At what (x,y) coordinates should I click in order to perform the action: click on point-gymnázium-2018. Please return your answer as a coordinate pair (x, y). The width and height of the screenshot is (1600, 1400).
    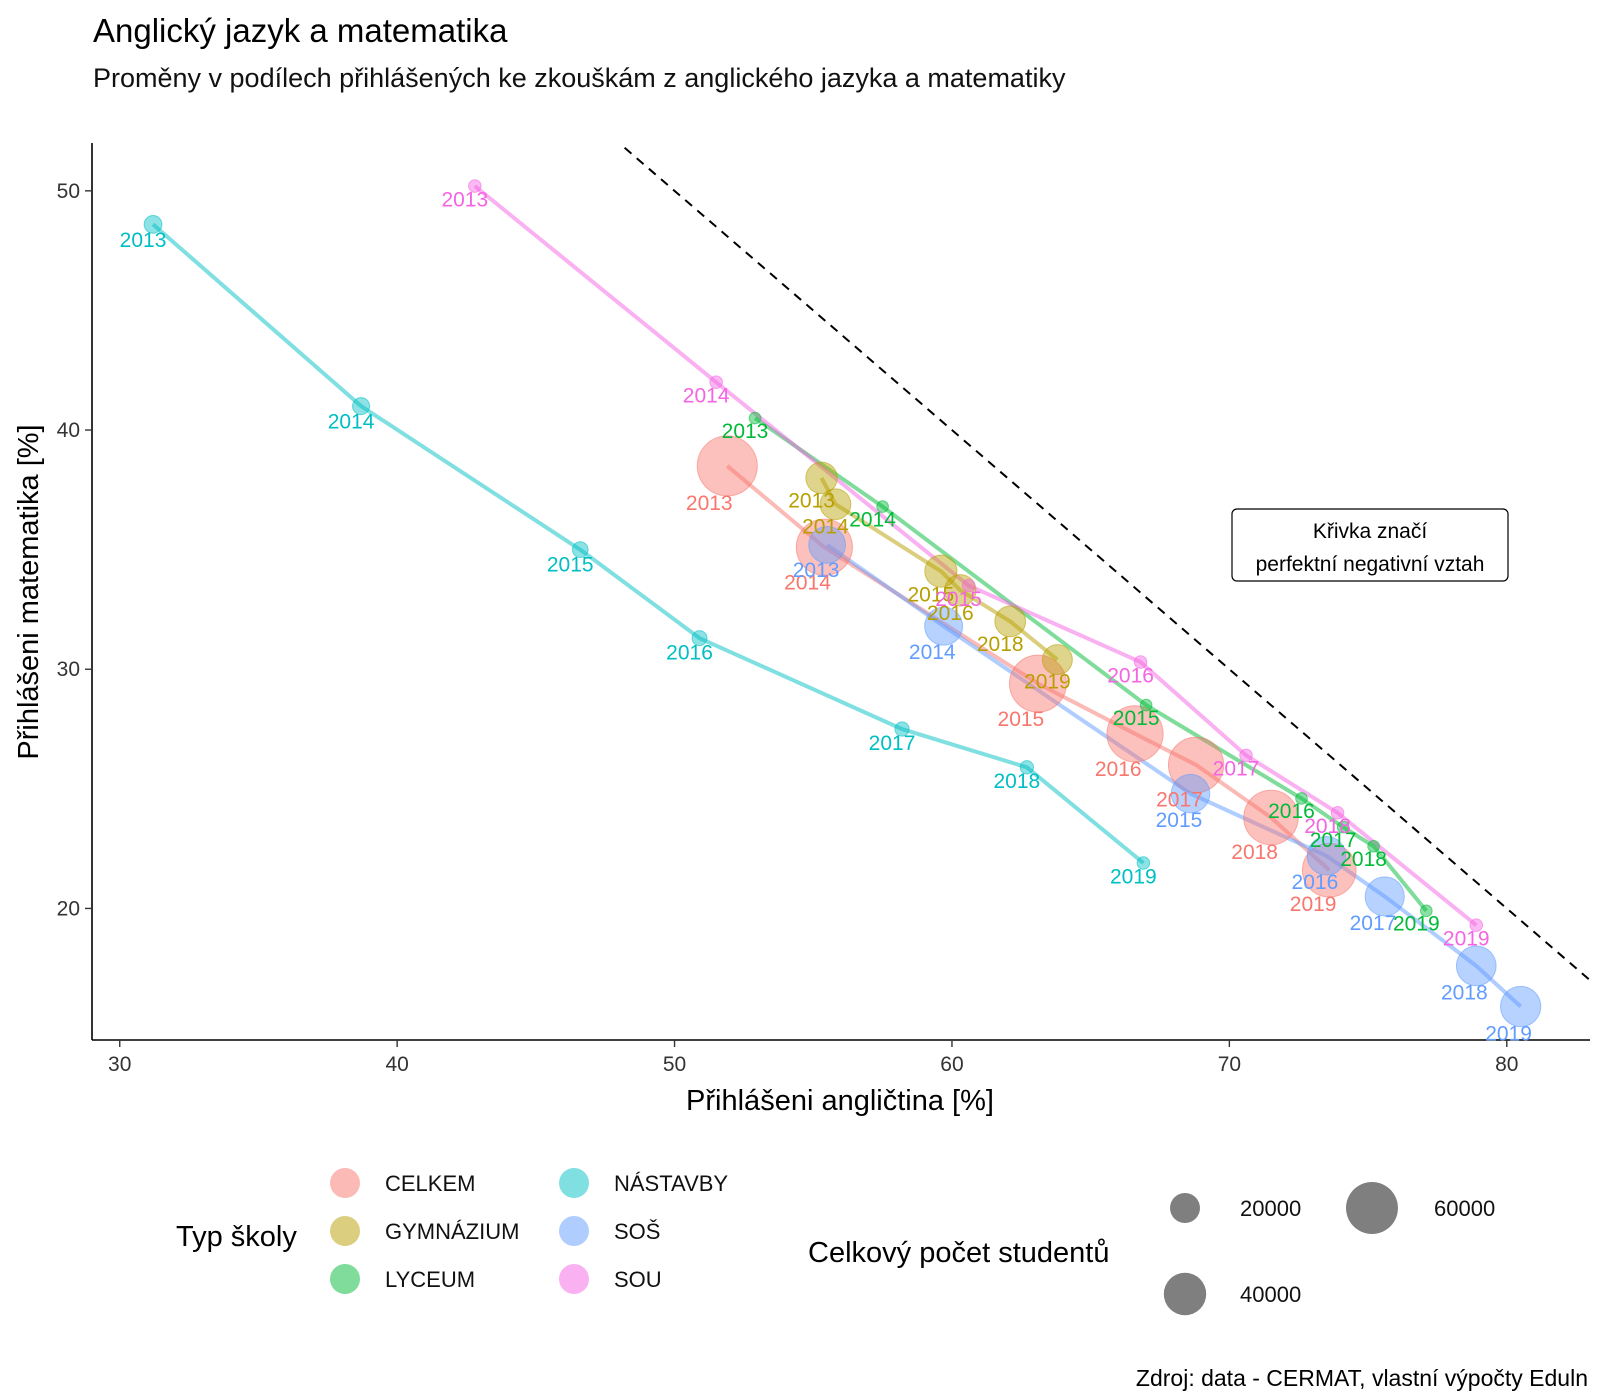
    Looking at the image, I should click on (1010, 621).